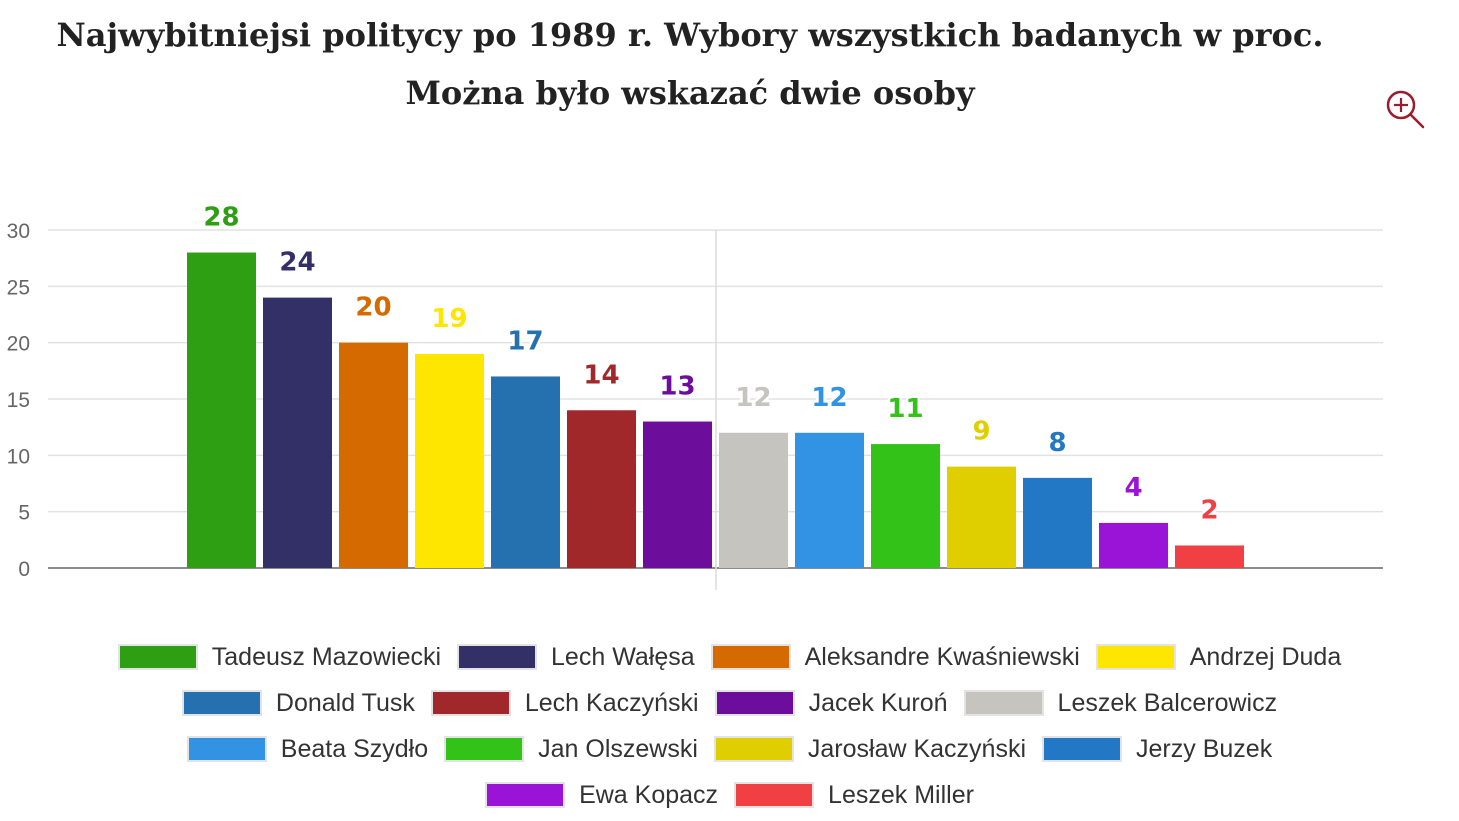 Image resolution: width=1459 pixels, height=821 pixels. I want to click on bar-leszek-balcerowicz, so click(753, 500).